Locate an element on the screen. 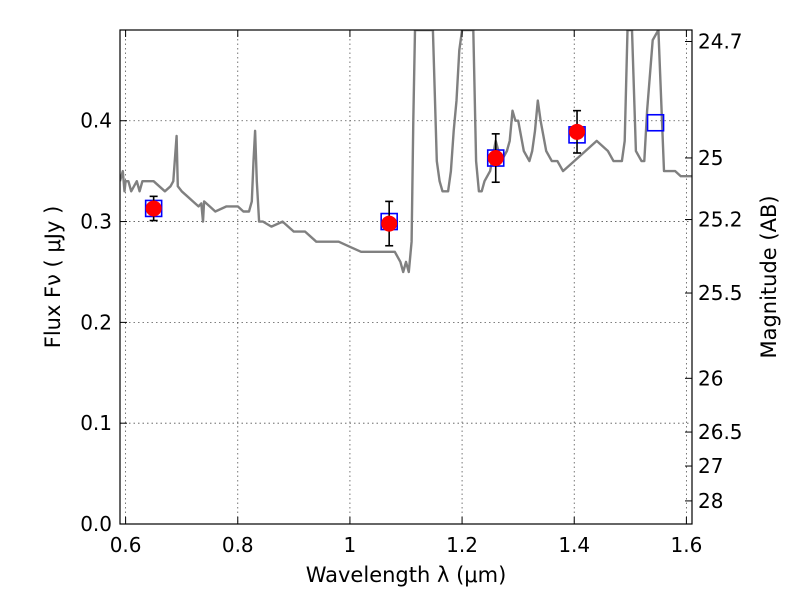  x-tick-label: 1.2 is located at coordinates (462, 545).